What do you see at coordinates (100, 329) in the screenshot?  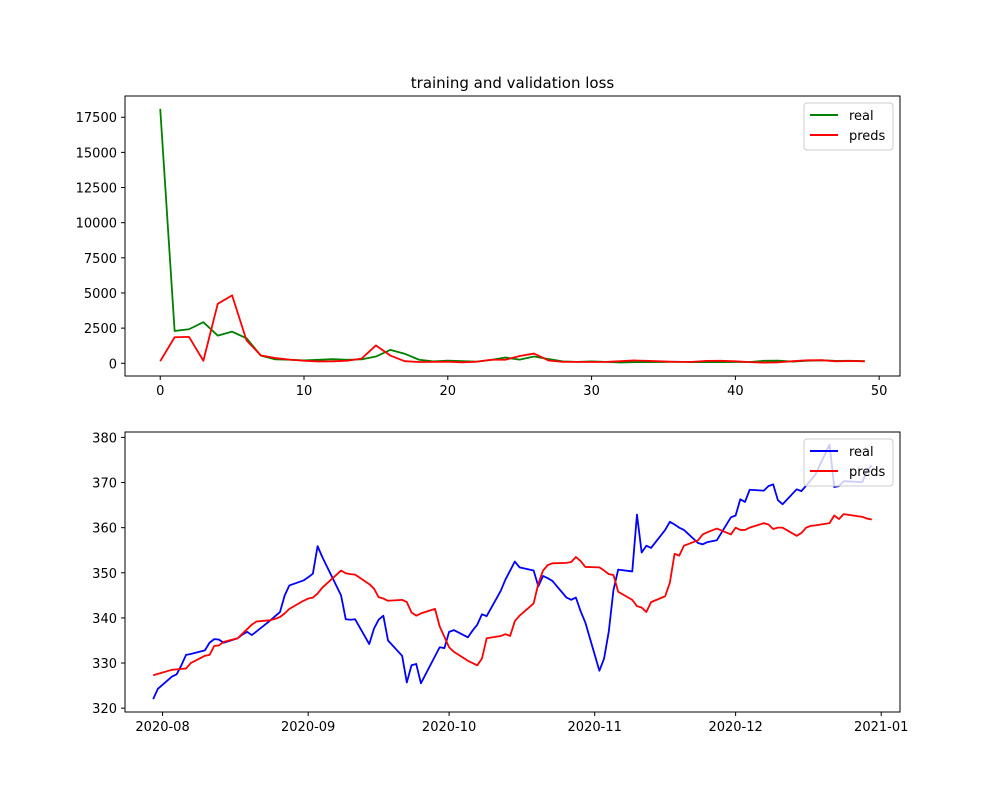 I see `y-tick-label: 2500` at bounding box center [100, 329].